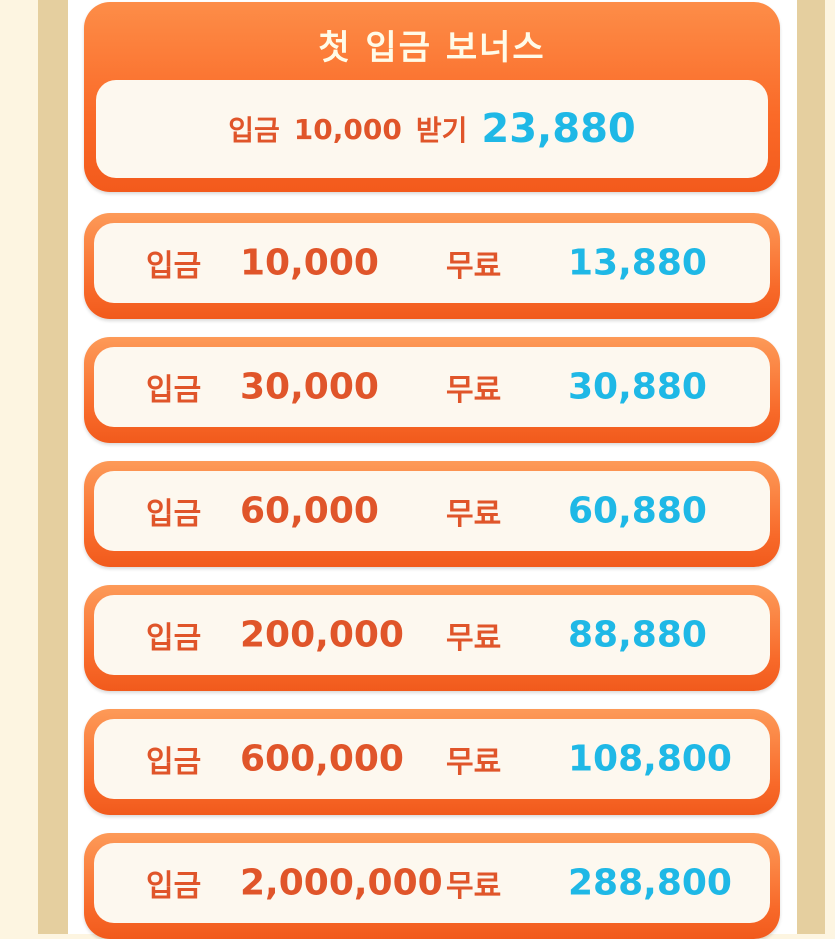 This screenshot has height=939, width=835. Describe the element at coordinates (322, 635) in the screenshot. I see `deposit-amount: 200,000` at that location.